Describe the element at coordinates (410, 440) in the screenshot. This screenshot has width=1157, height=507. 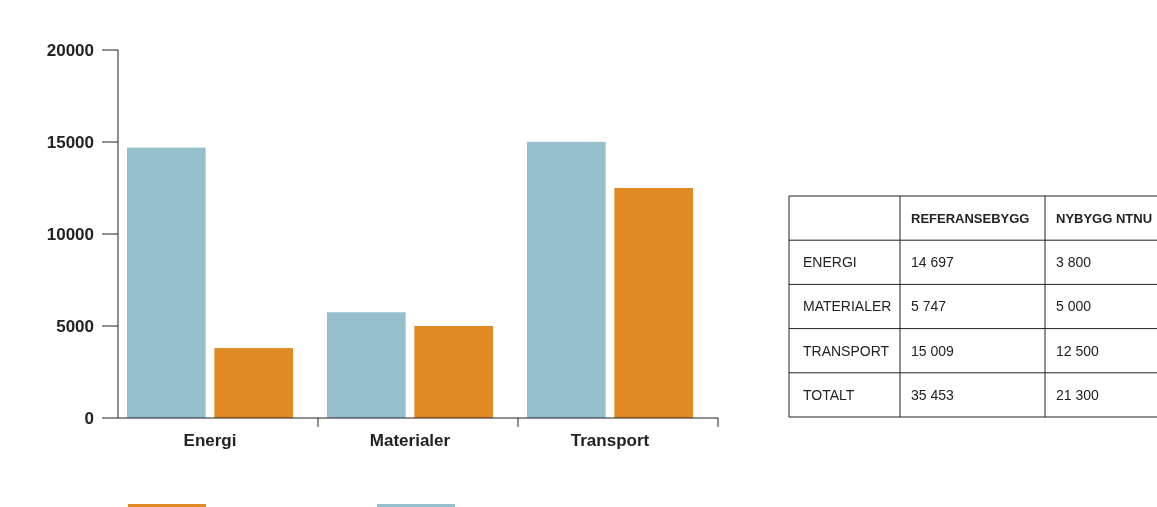
I see `x-tick-label: Materialer` at that location.